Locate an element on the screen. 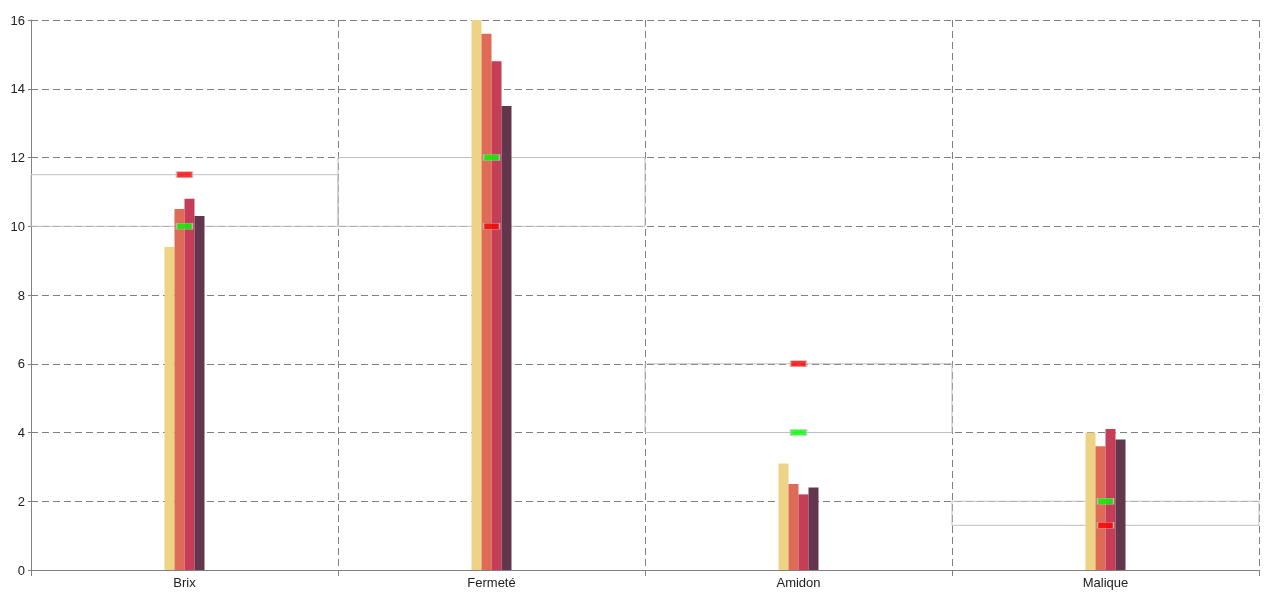 The image size is (1280, 600). y-tick-label: 6 is located at coordinates (21, 364).